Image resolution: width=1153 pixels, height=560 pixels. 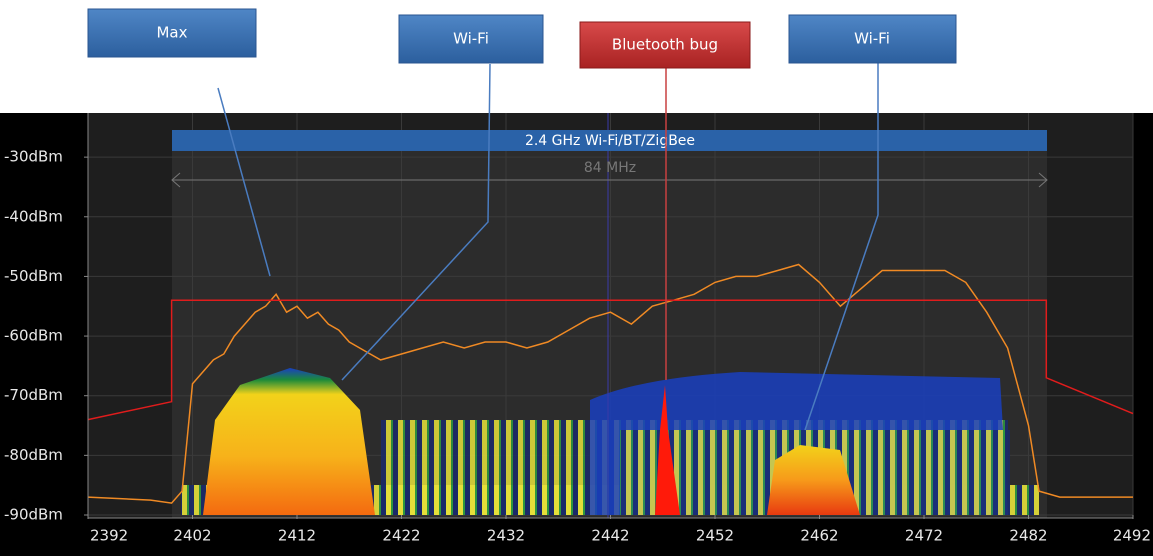 I want to click on y-tick-label: -80dBm, so click(x=33, y=455).